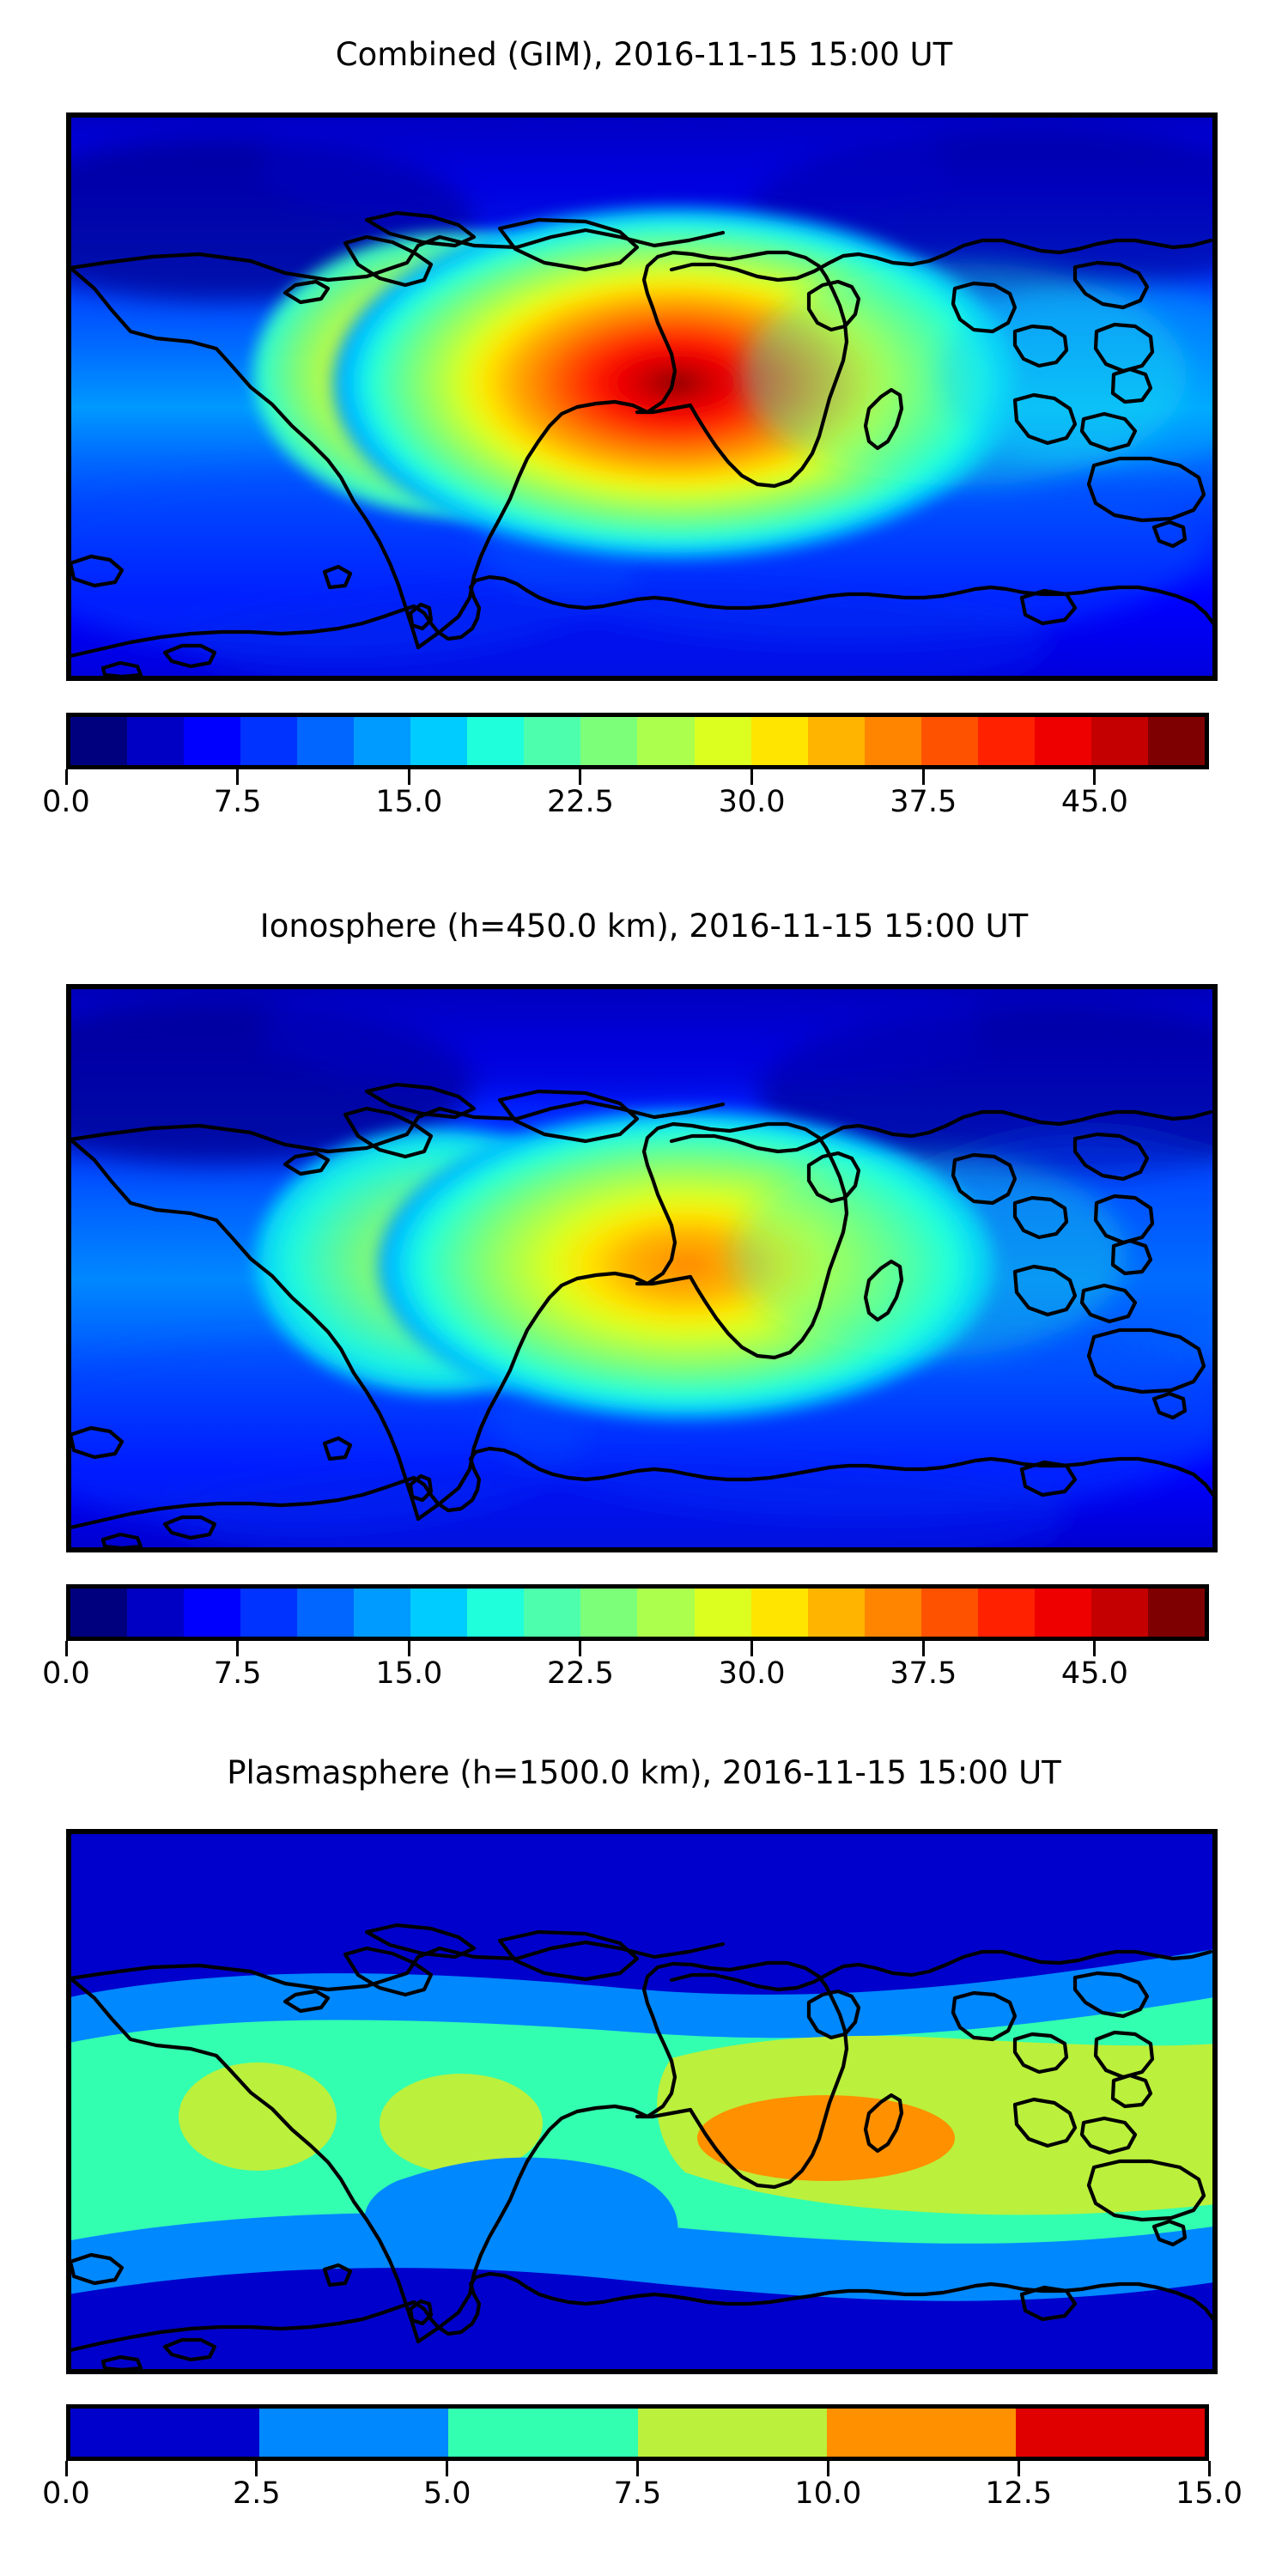 The height and width of the screenshot is (2576, 1288). Describe the element at coordinates (625, 804) in the screenshot. I see `colorbar-labels-1: 0.0 7.5 15.0 22.5 30.0 37.5 45.0` at that location.